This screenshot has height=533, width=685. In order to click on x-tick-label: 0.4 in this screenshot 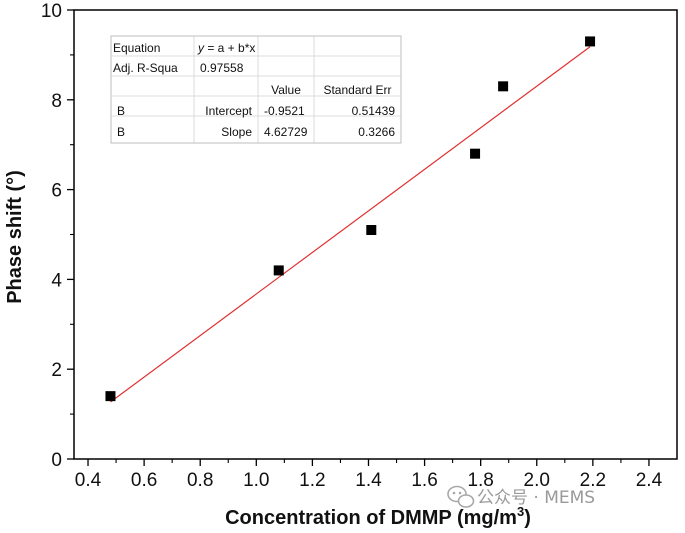, I will do `click(88, 480)`.